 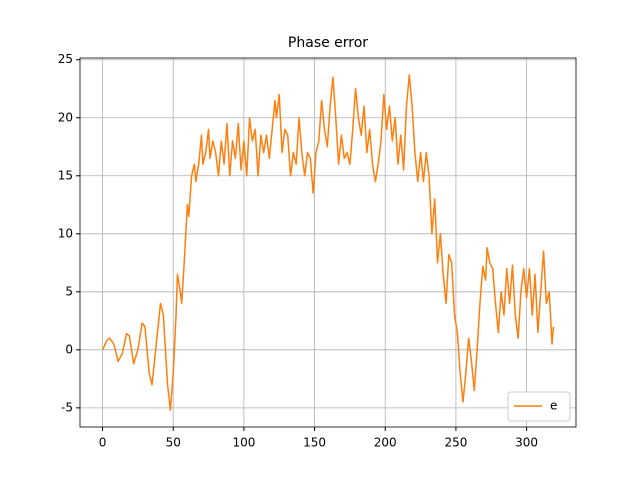 I want to click on legend-label: e, so click(x=553, y=406).